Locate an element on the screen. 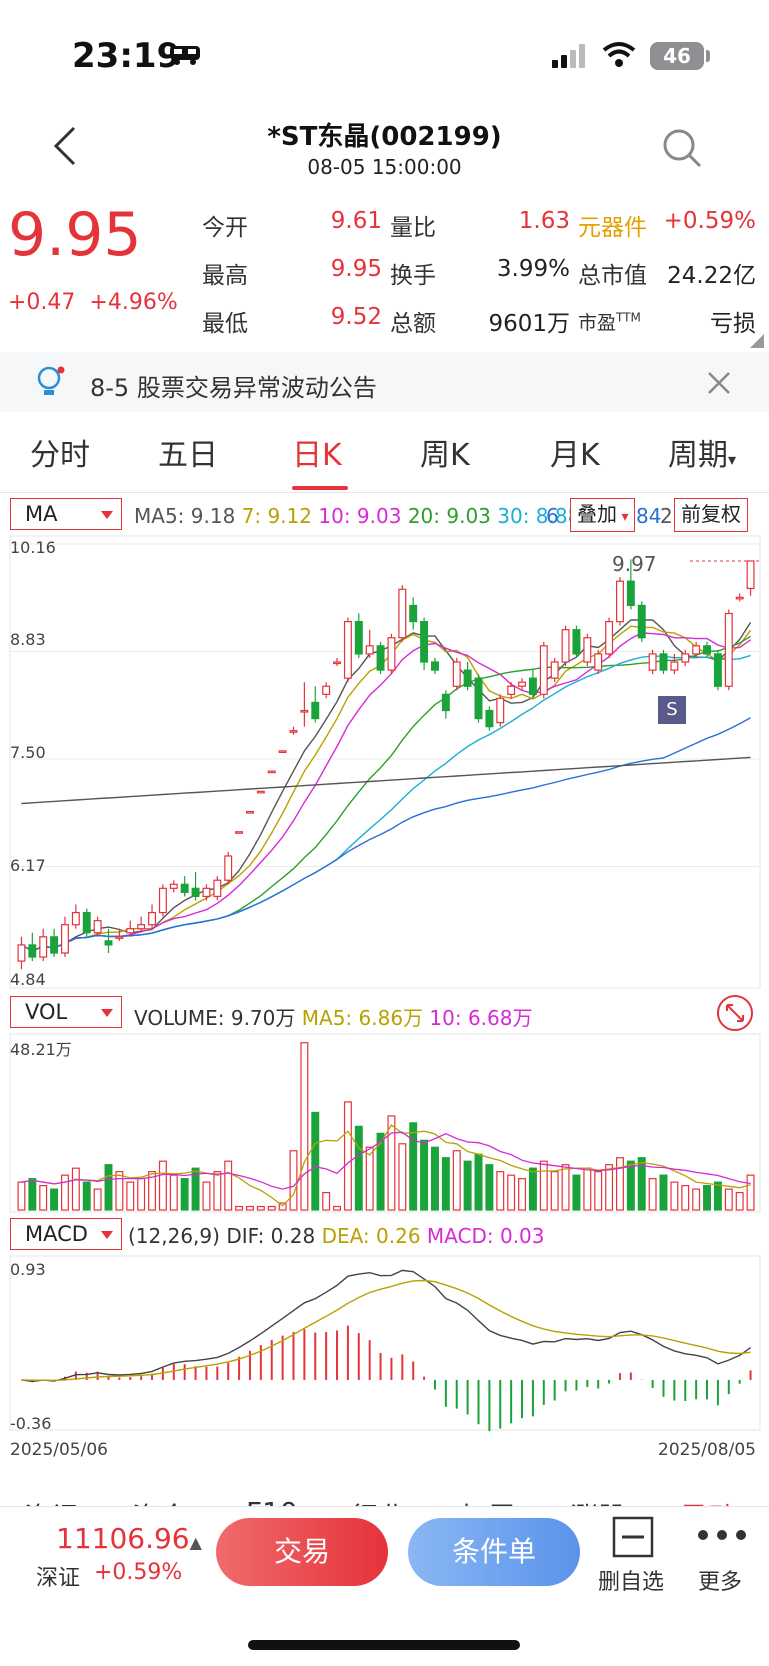 This screenshot has width=769, height=1666. volume-chart is located at coordinates (384, 1124).